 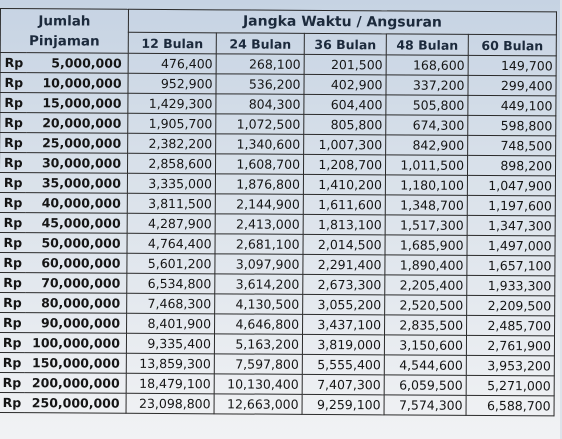 What do you see at coordinates (345, 84) in the screenshot?
I see `installment-cell: 402,900` at bounding box center [345, 84].